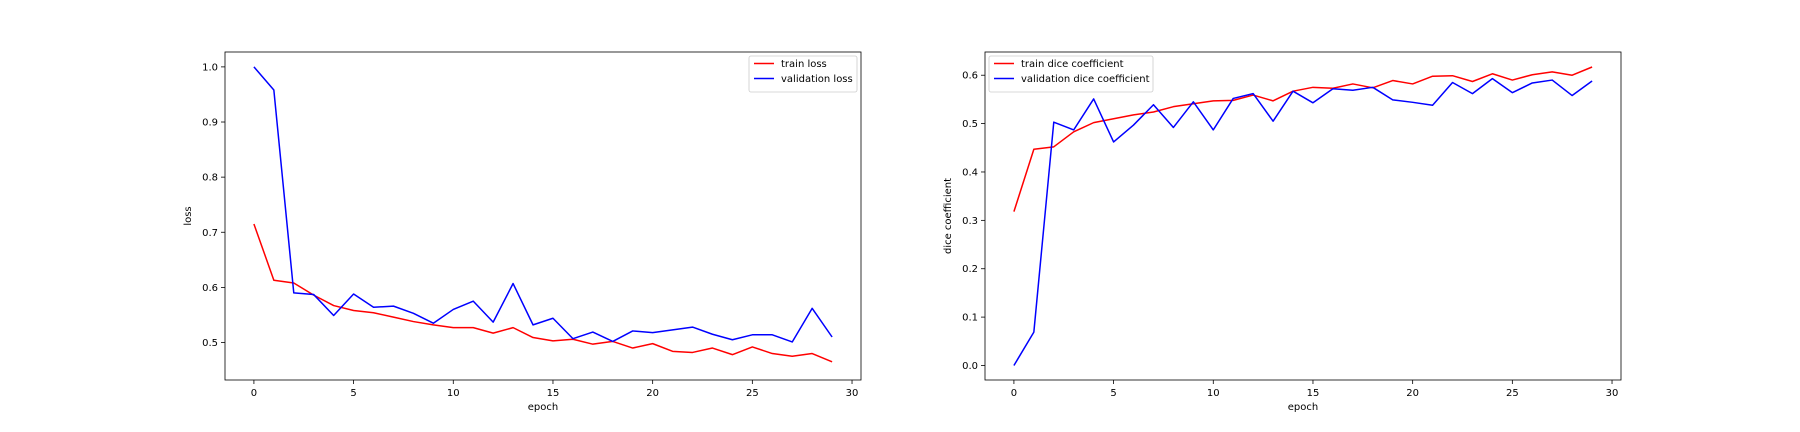  Describe the element at coordinates (188, 215) in the screenshot. I see `y-axis-label: loss` at that location.